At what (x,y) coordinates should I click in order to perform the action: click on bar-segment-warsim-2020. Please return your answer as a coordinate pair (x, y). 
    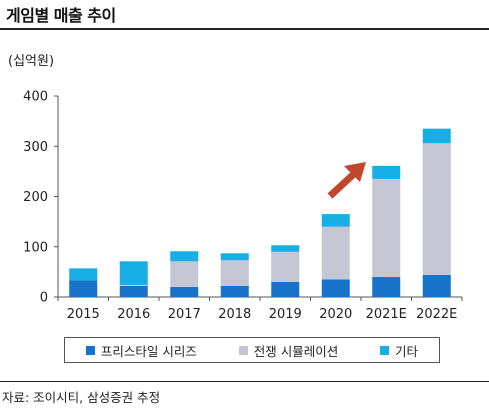
    Looking at the image, I should click on (335, 253).